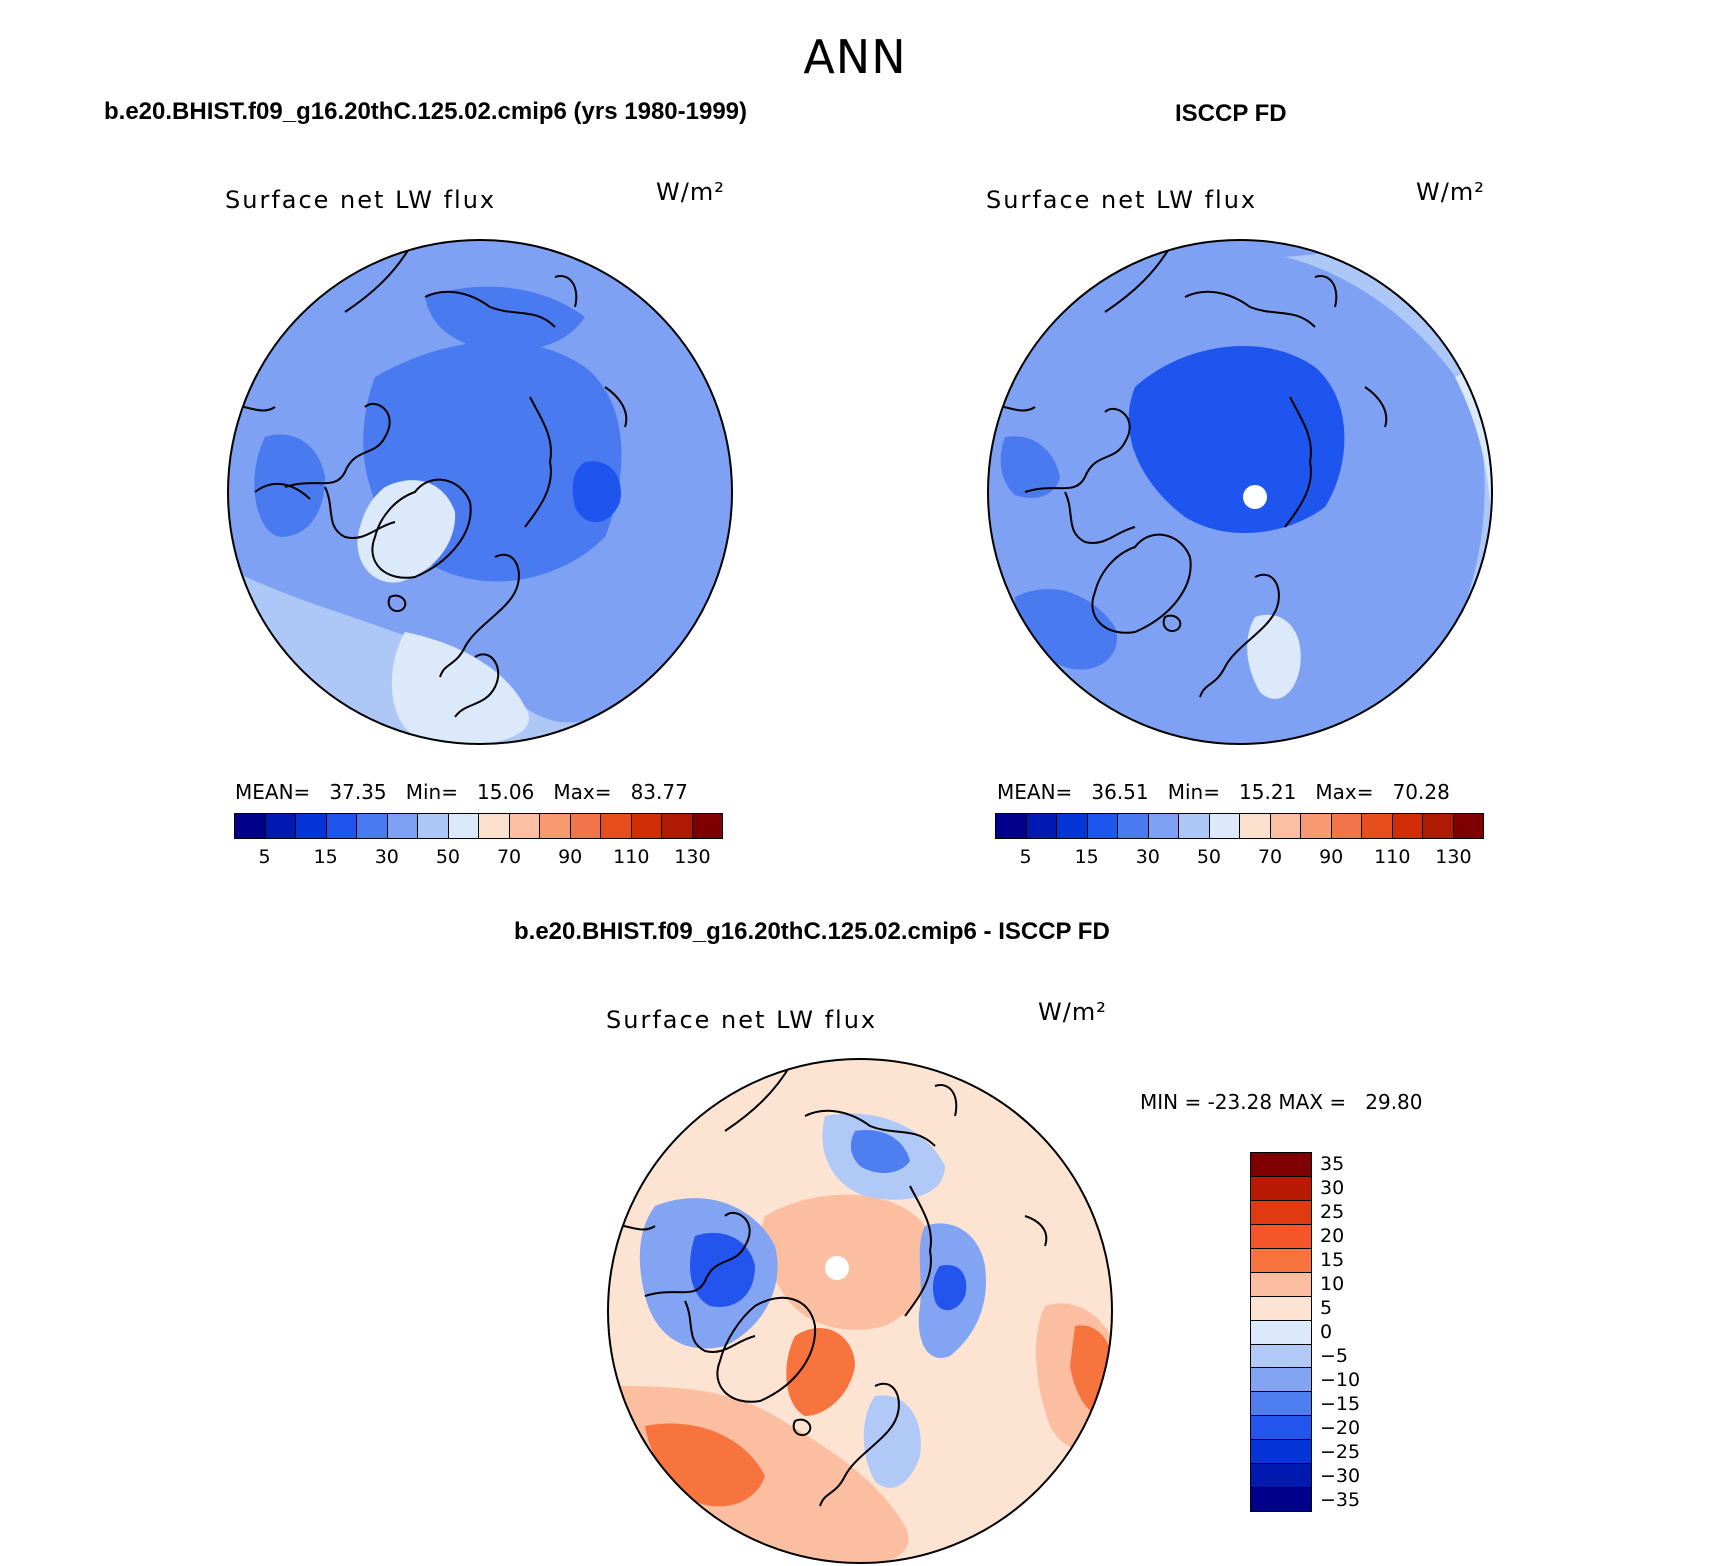 This screenshot has width=1710, height=1566. What do you see at coordinates (722, 1269) in the screenshot?
I see `diff-field-canada-min` at bounding box center [722, 1269].